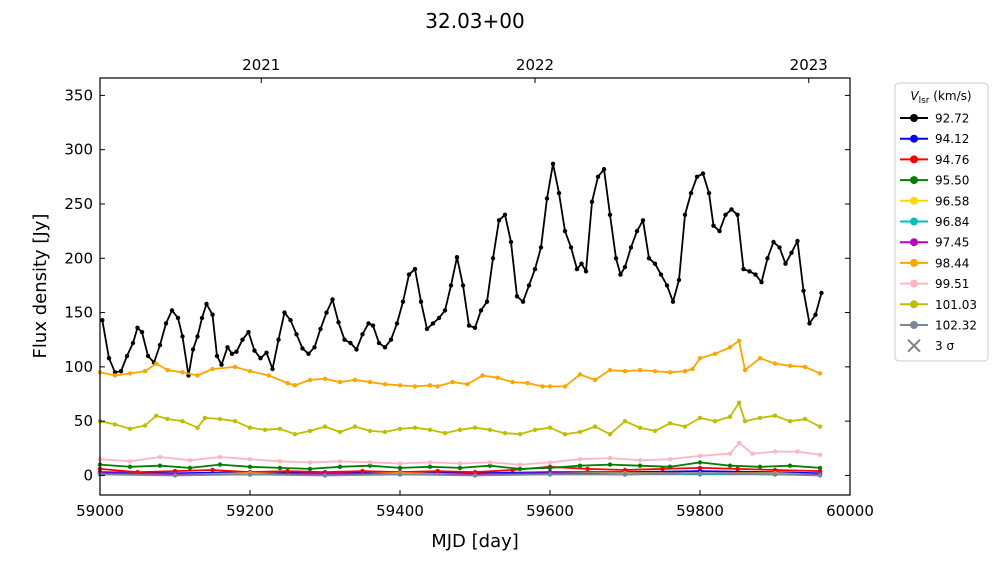 This screenshot has height=562, width=1000. Describe the element at coordinates (952, 243) in the screenshot. I see `legend-label: 97.45` at that location.